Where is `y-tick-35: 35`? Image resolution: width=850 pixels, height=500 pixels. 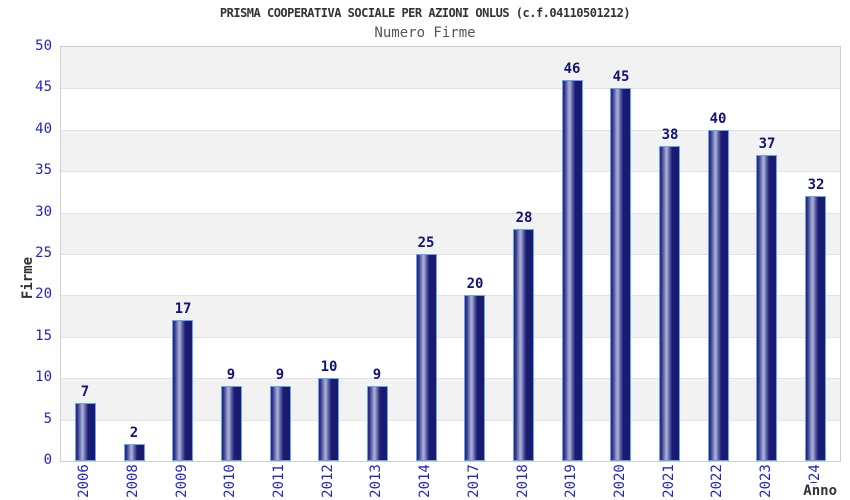
y-tick-35: 35 is located at coordinates (43, 170).